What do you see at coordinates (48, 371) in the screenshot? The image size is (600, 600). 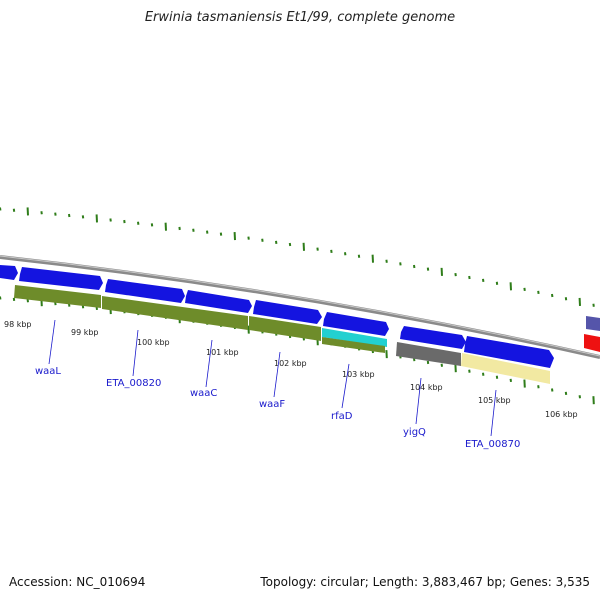 I see `gene-label-waaL: waaL` at bounding box center [48, 371].